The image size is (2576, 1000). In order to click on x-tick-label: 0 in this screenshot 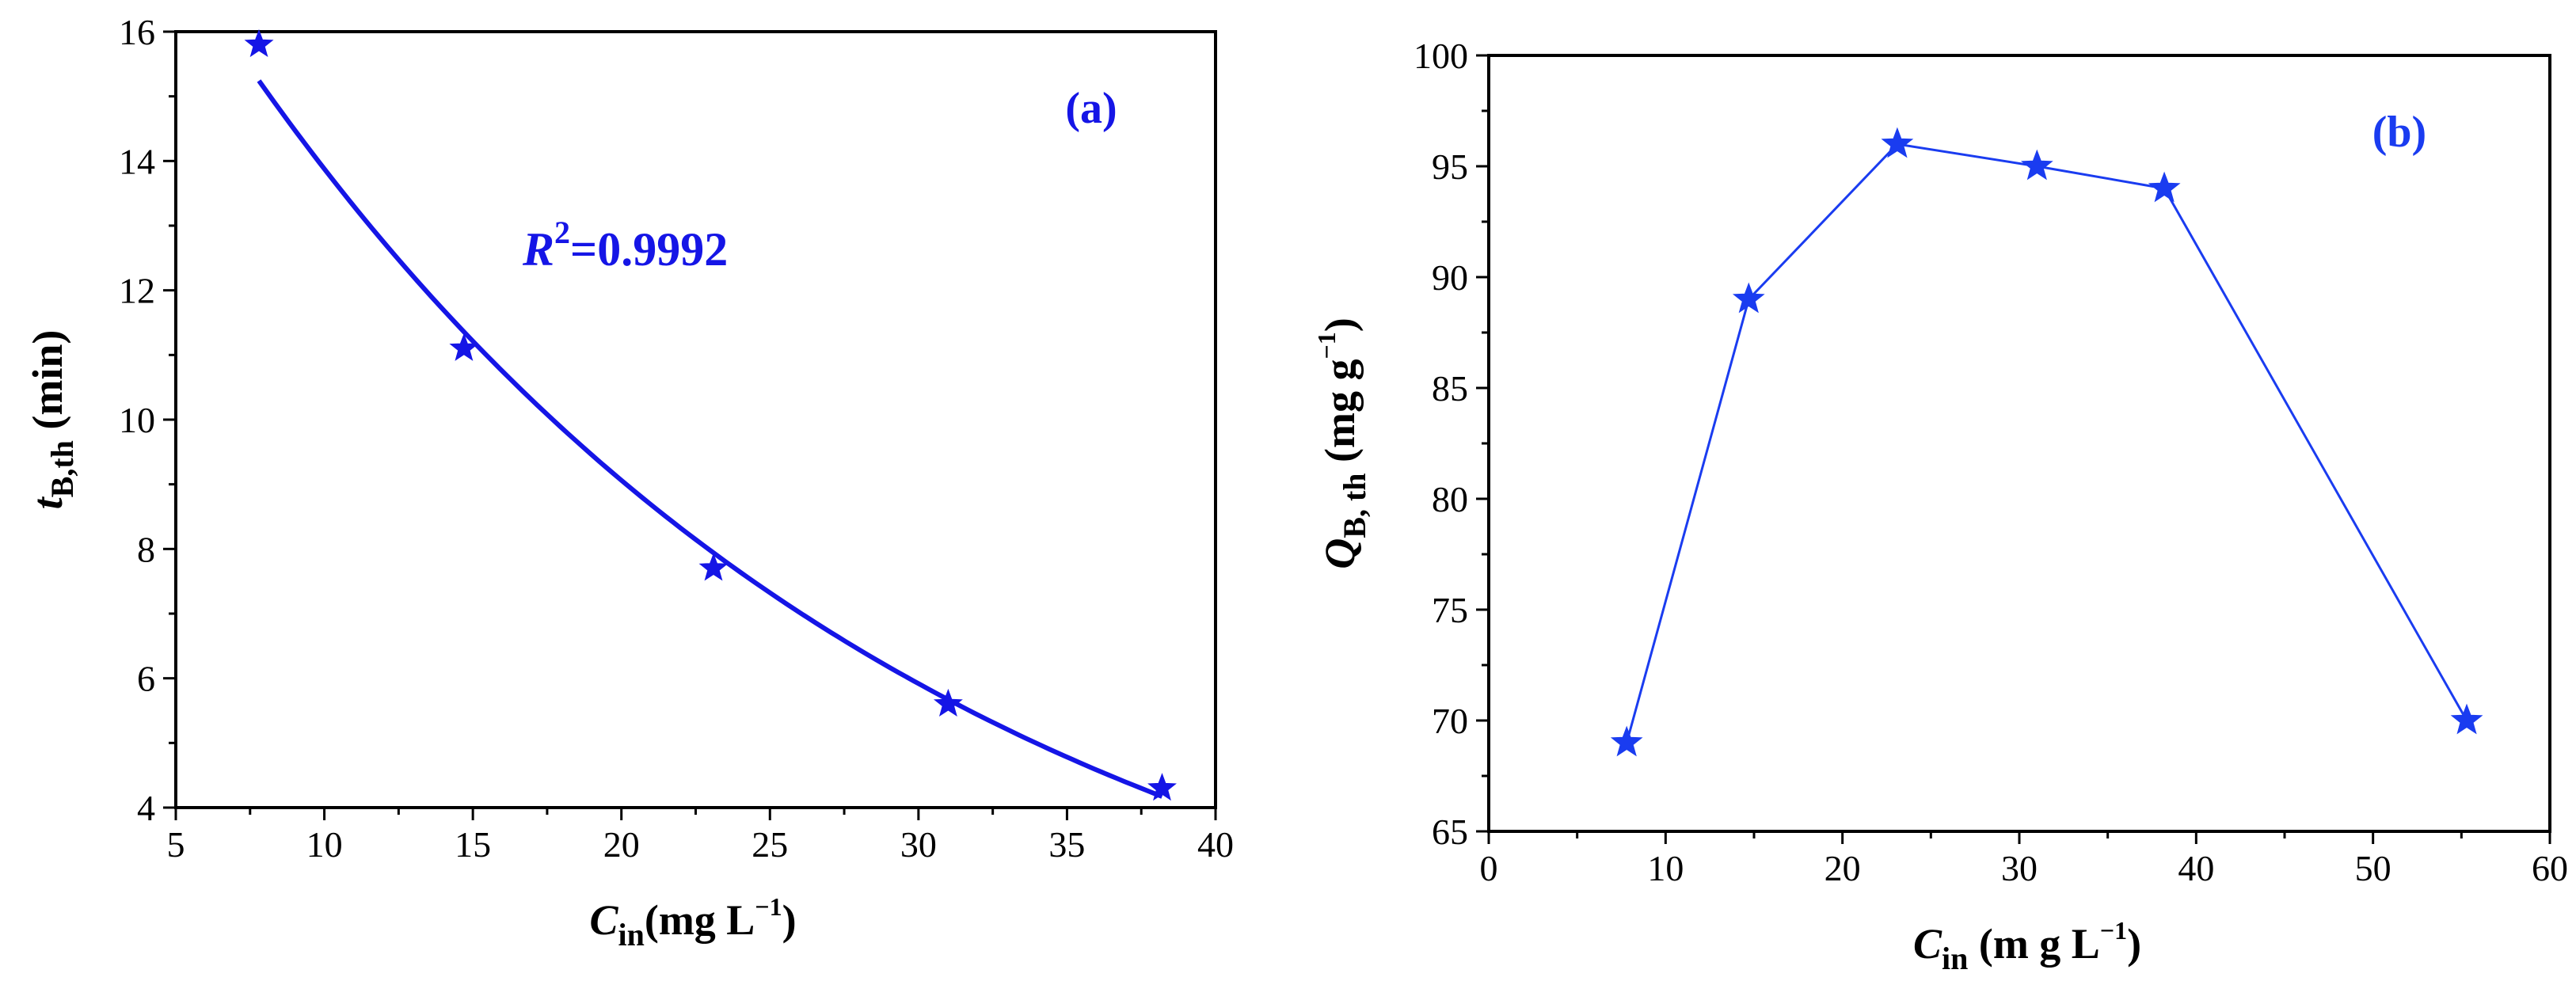, I will do `click(1489, 868)`.